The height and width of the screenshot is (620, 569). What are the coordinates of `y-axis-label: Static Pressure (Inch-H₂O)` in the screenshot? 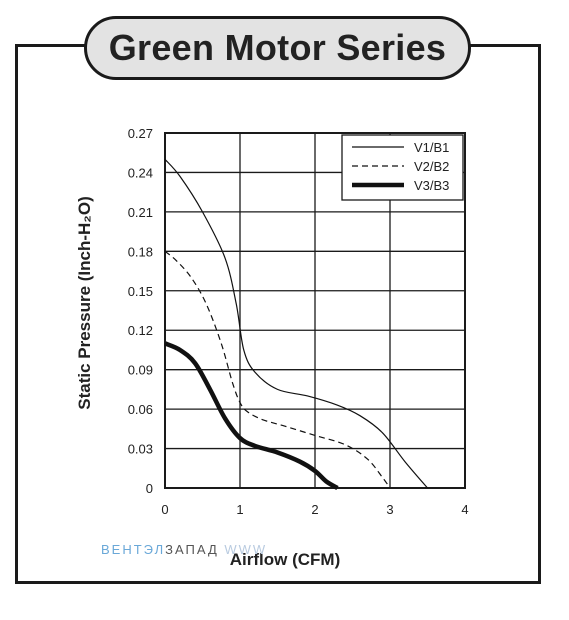 It's located at (84, 303).